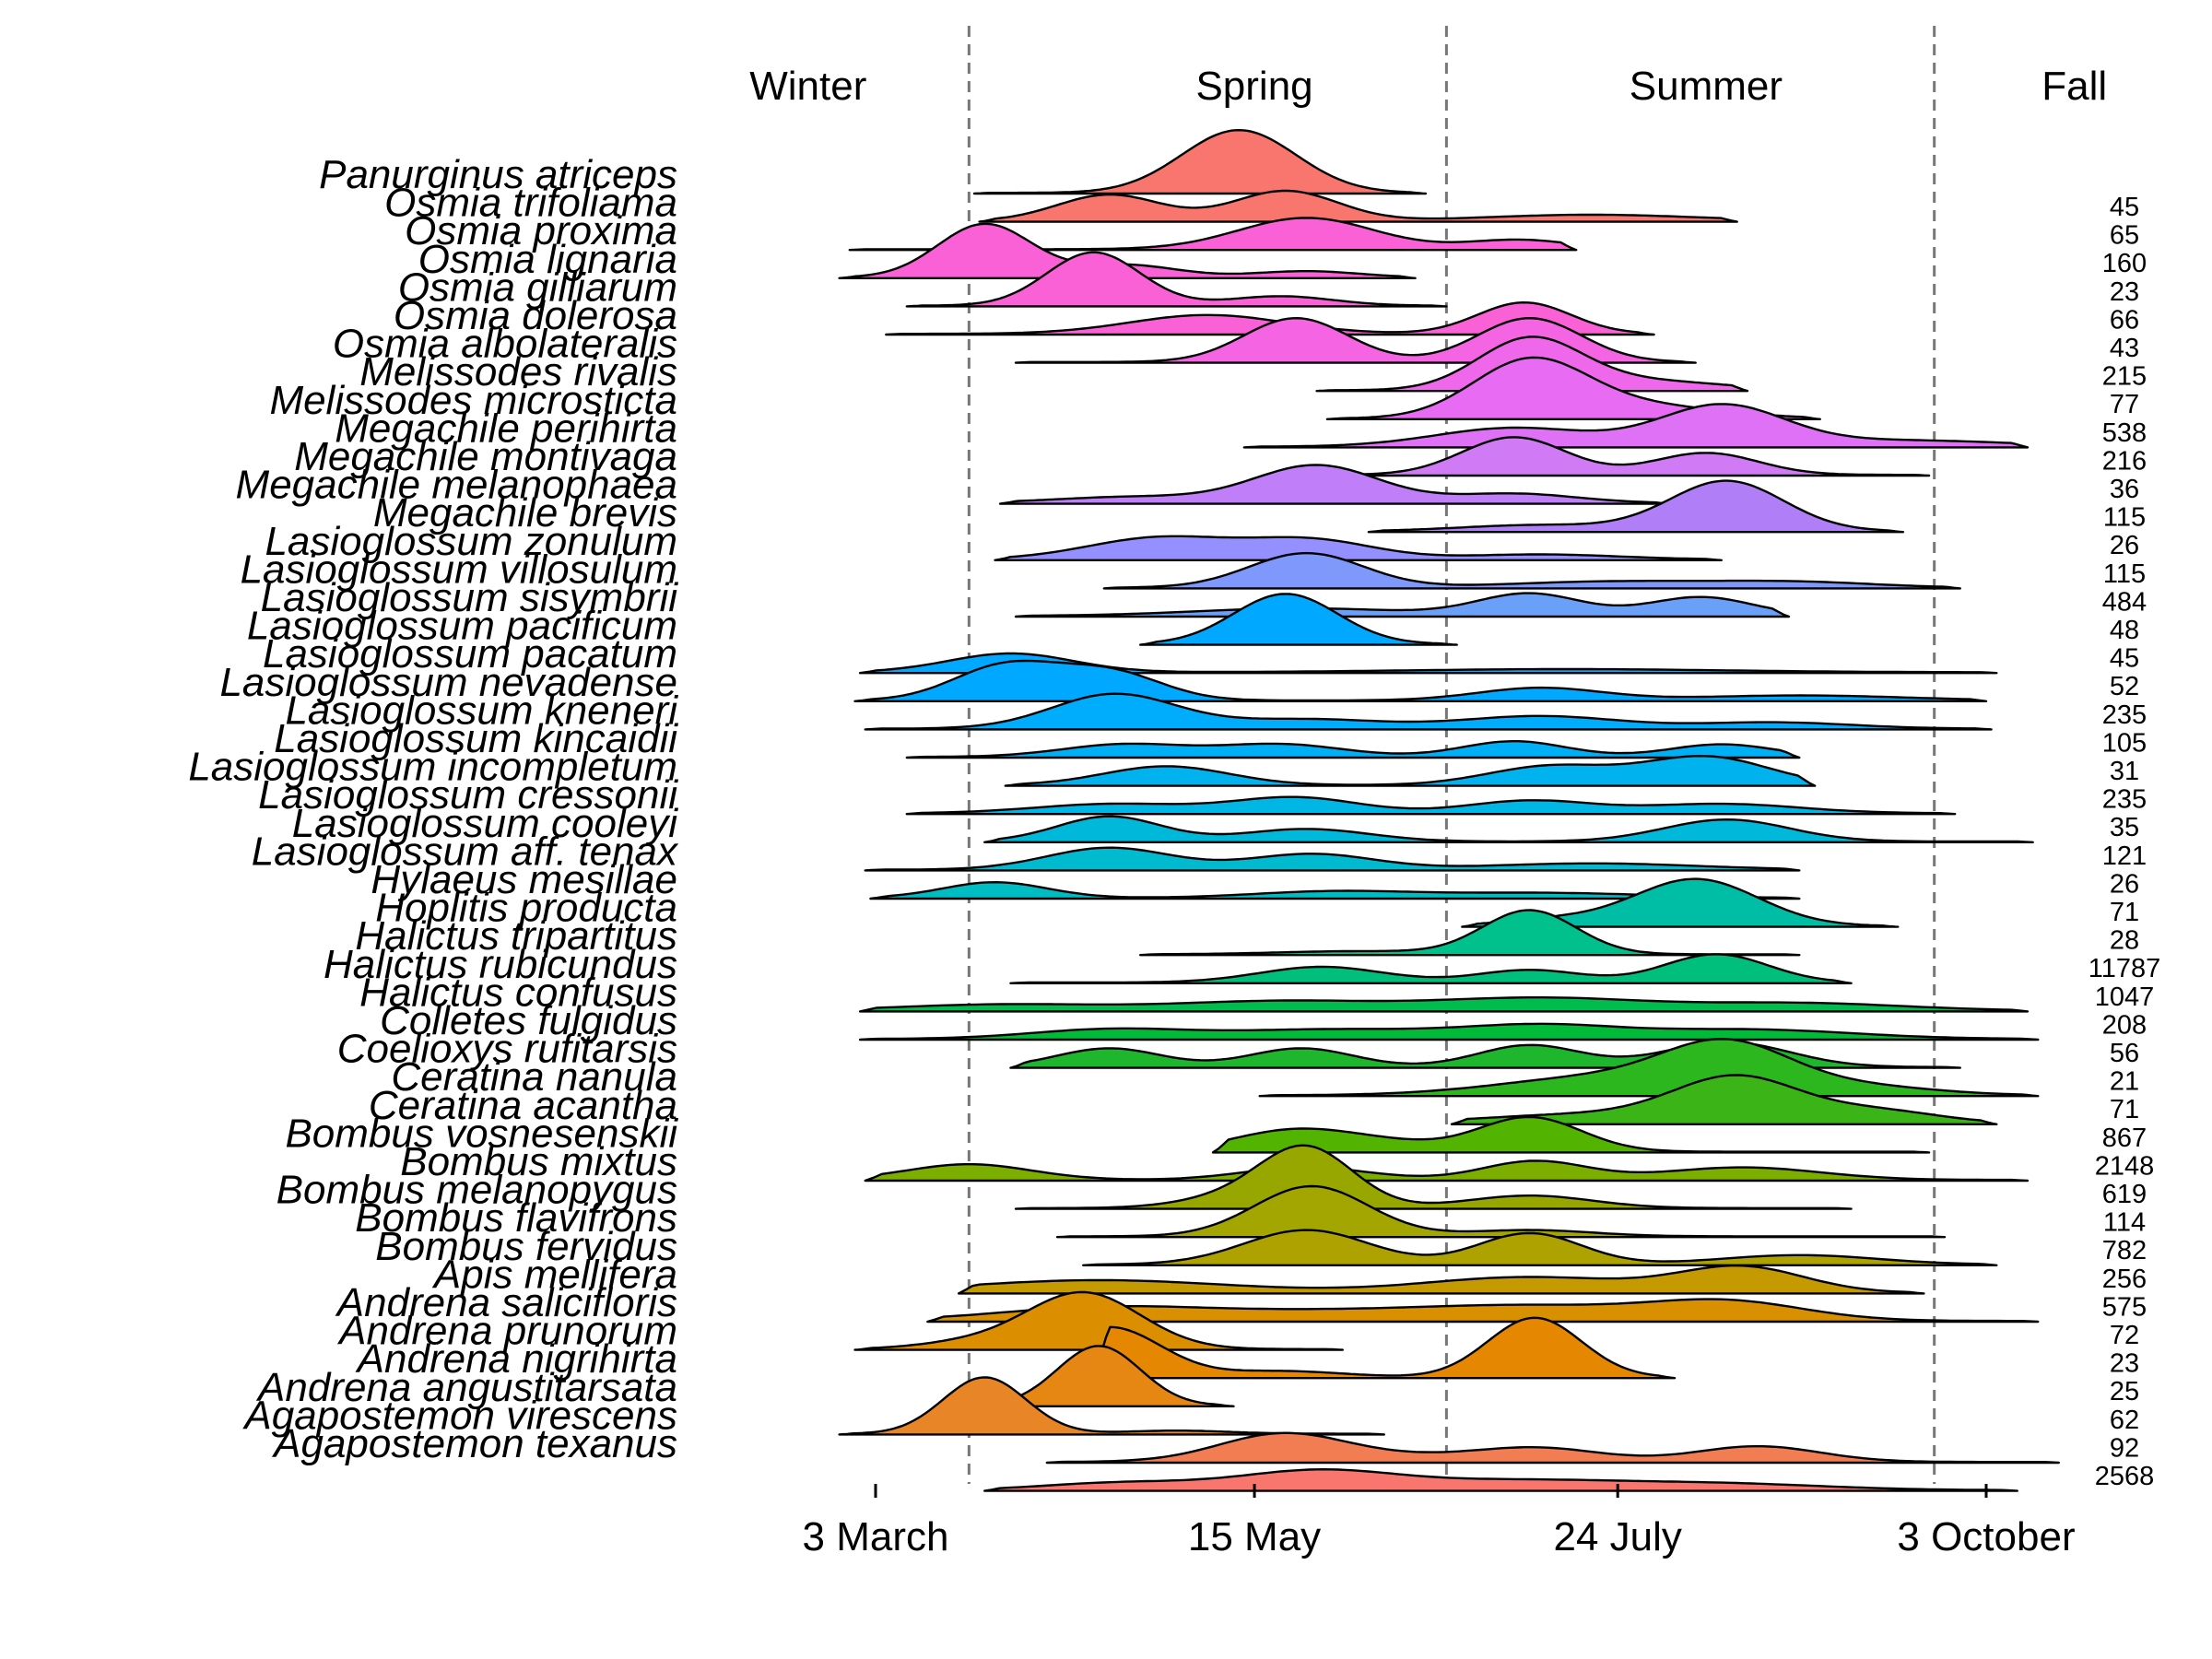  What do you see at coordinates (876, 1536) in the screenshot?
I see `x-tick-label: 3 March` at bounding box center [876, 1536].